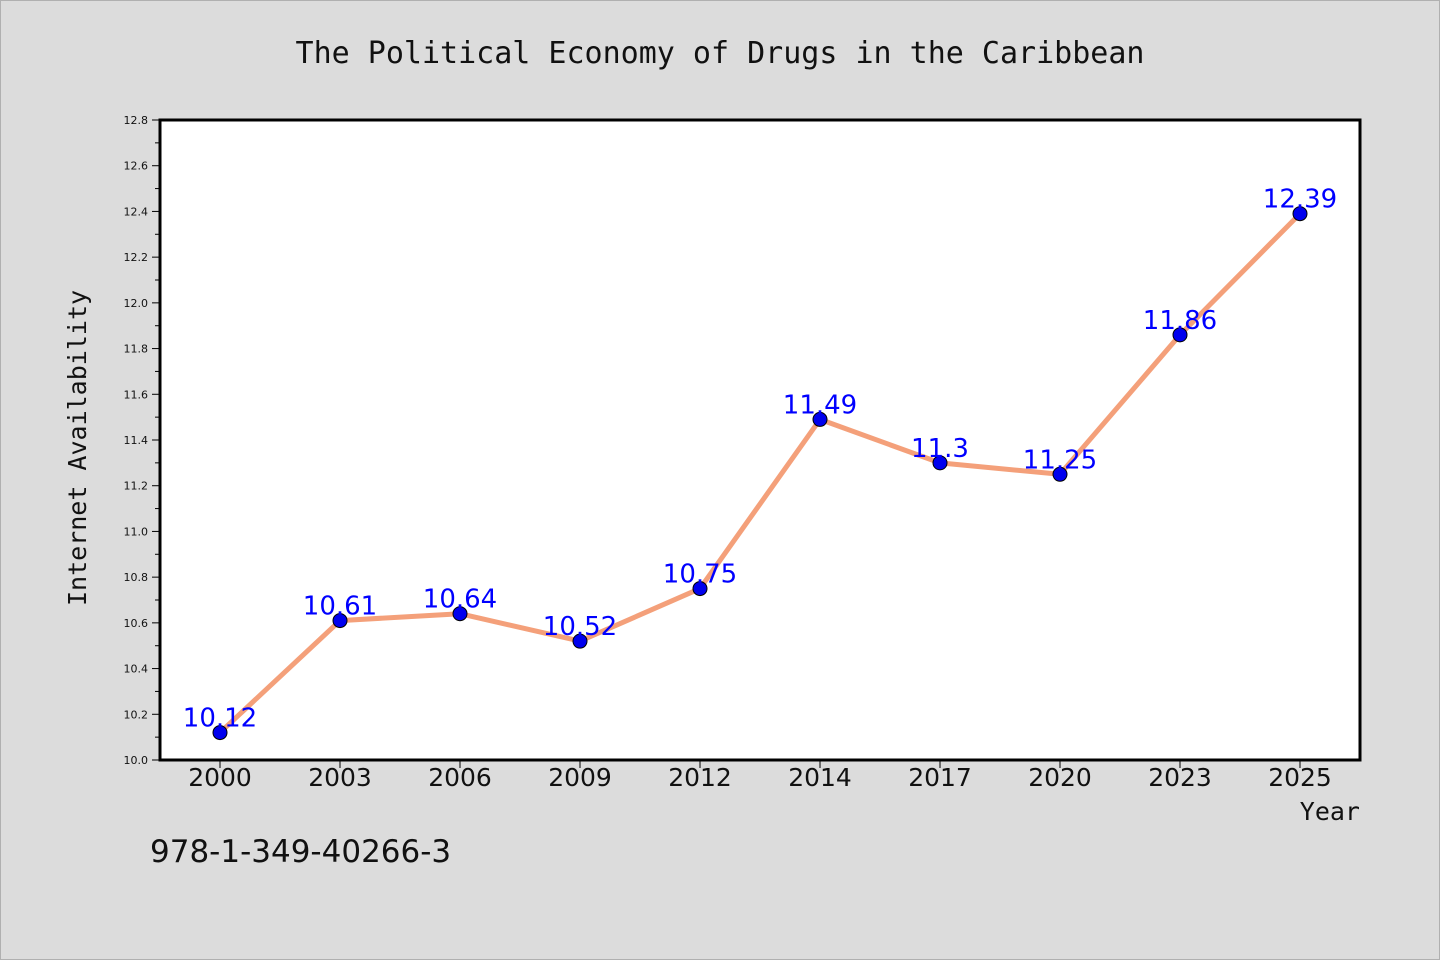 The width and height of the screenshot is (1440, 960). I want to click on data-label: 11.3, so click(940, 449).